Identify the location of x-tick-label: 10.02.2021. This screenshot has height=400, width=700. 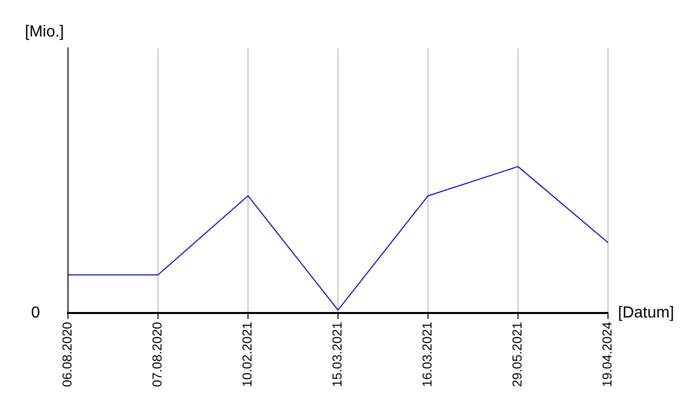
(247, 355).